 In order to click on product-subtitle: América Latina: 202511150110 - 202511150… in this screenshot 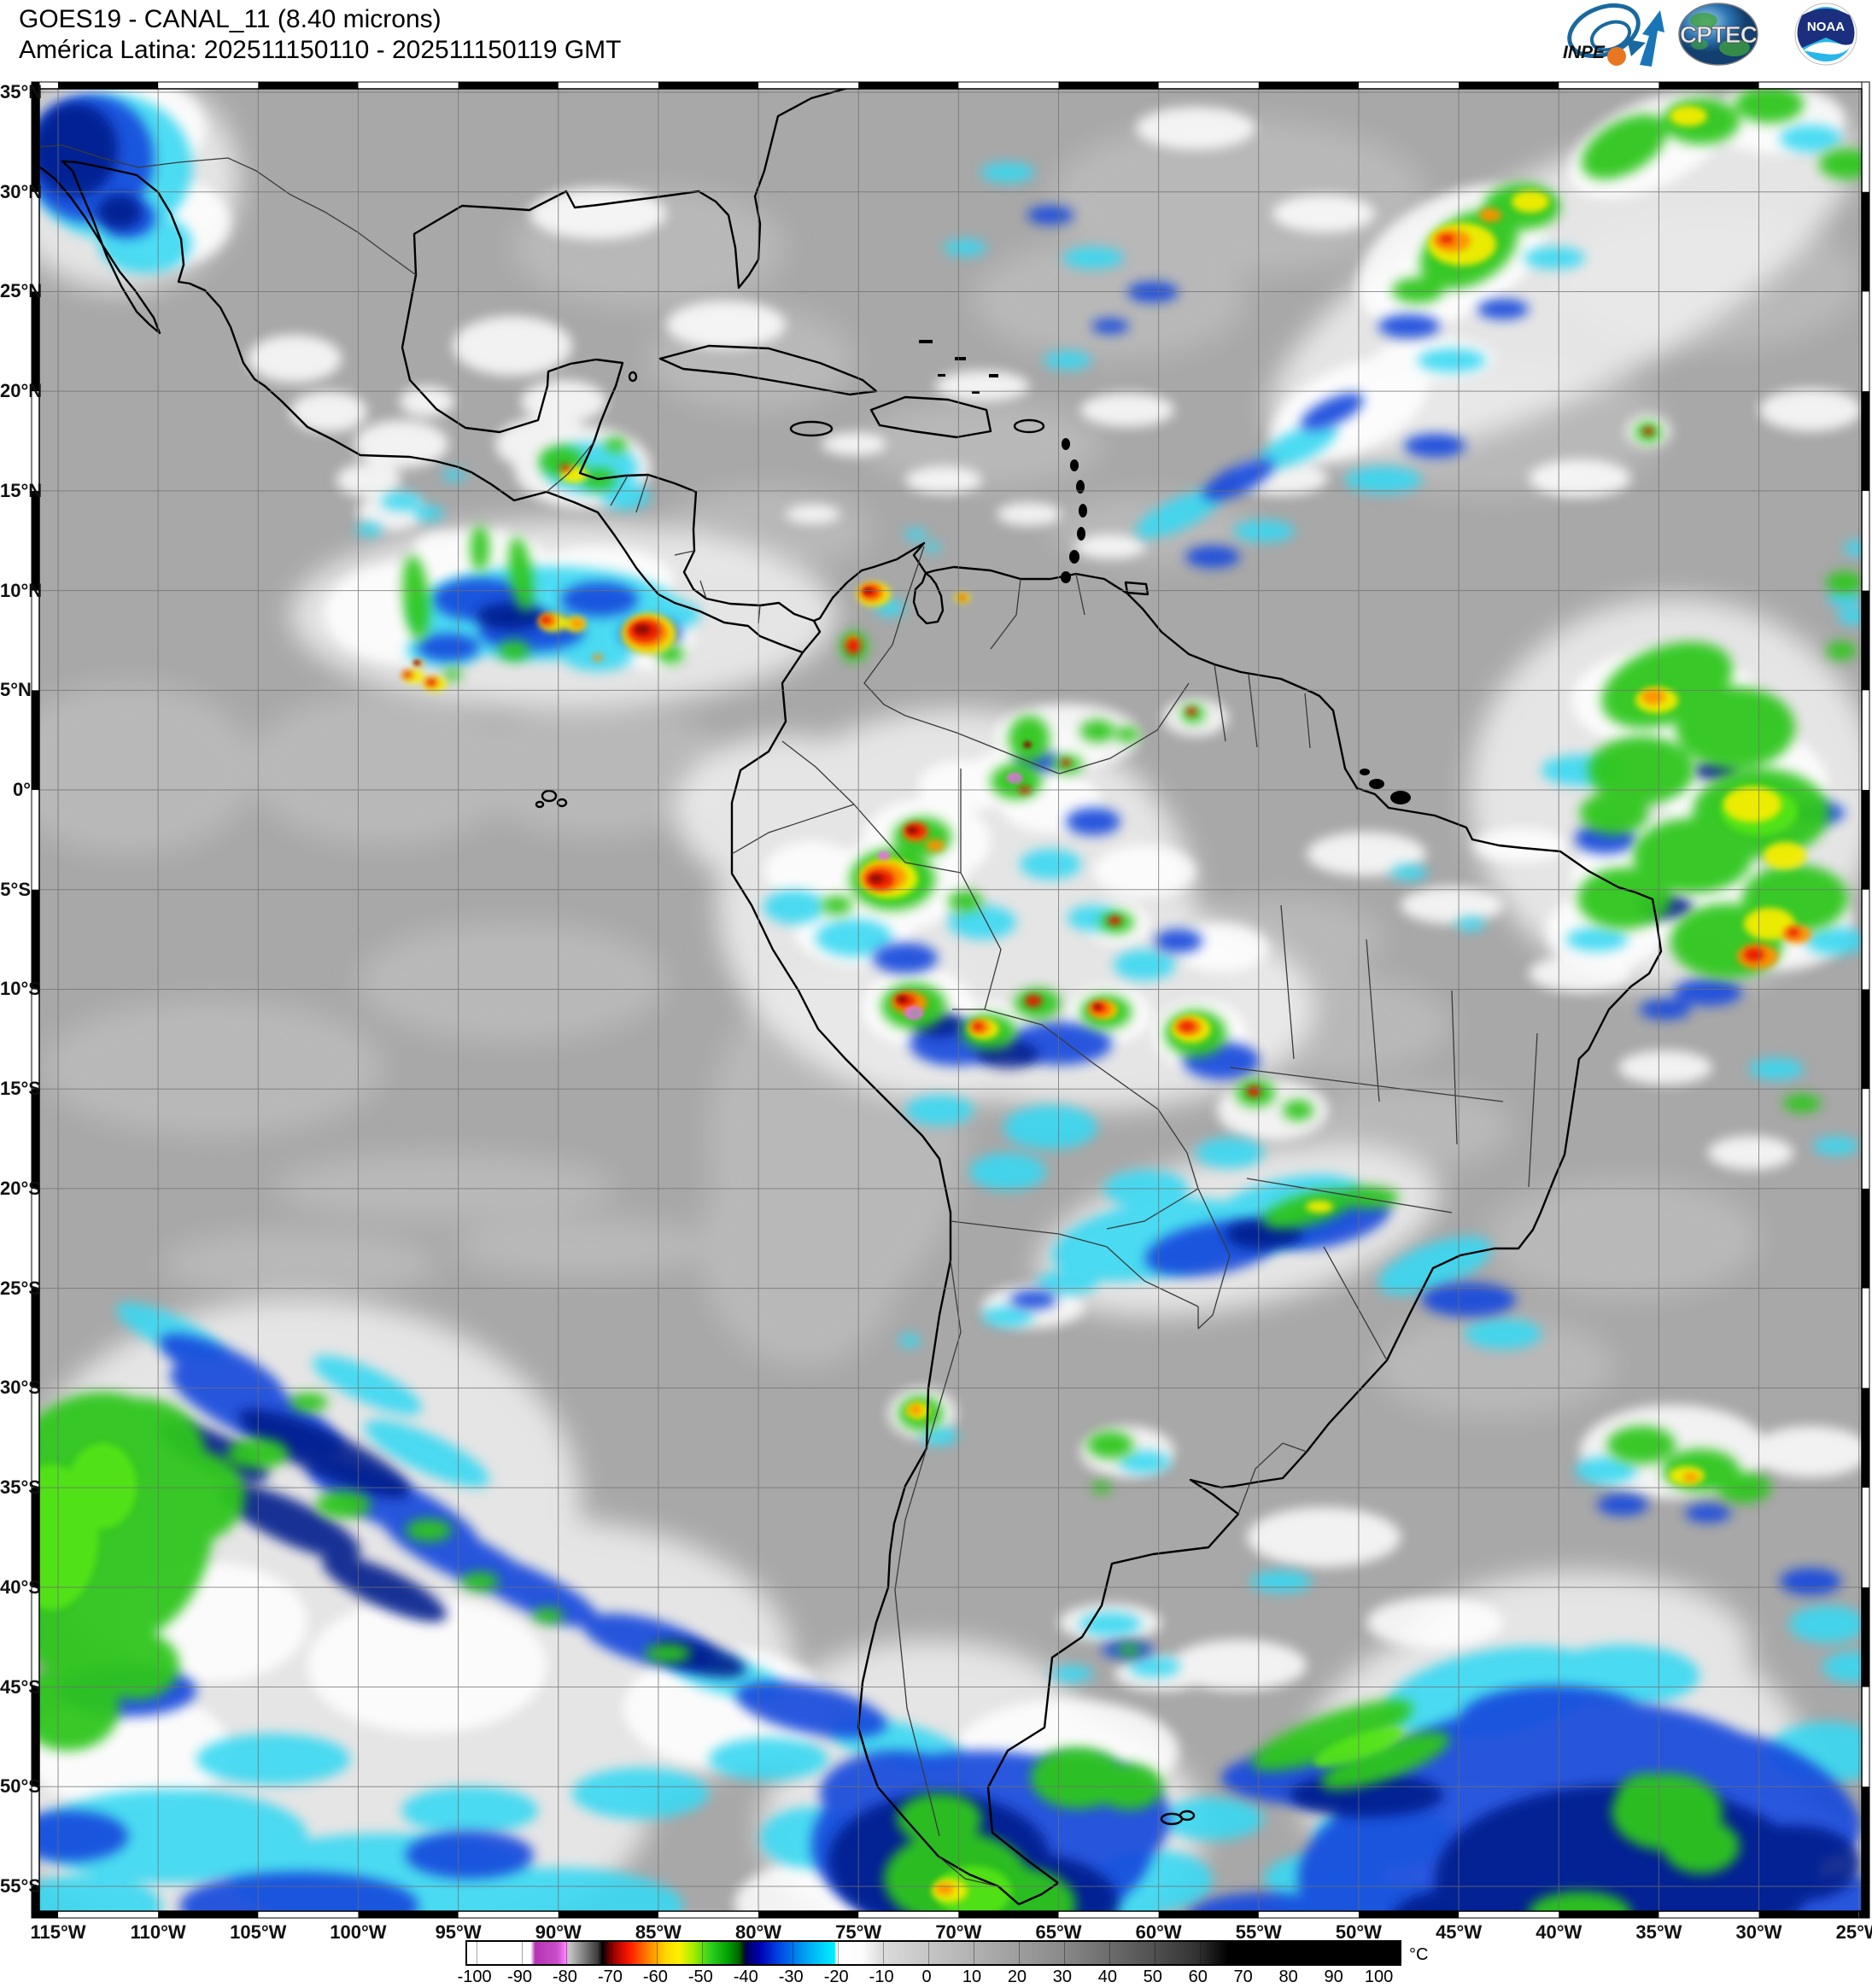, I will do `click(320, 50)`.